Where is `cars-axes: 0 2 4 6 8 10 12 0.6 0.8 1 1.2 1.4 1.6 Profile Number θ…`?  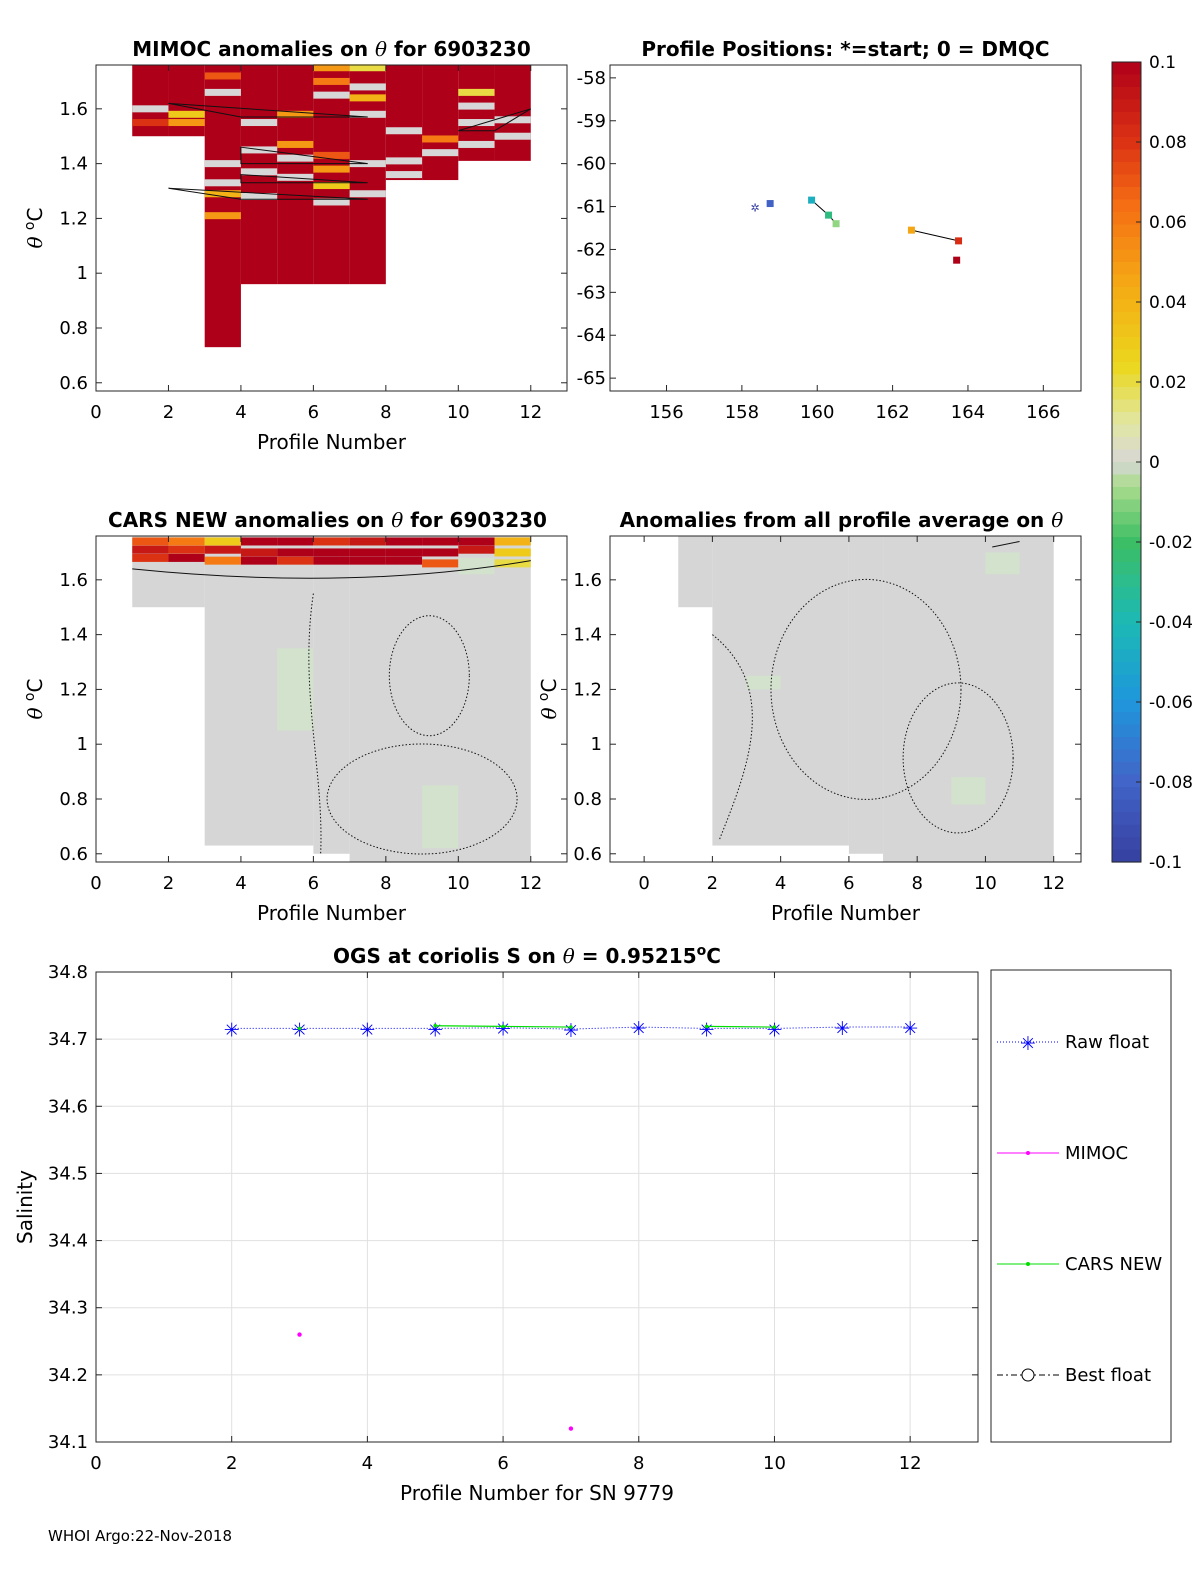 cars-axes: 0 2 4 6 8 10 12 0.6 0.8 1 1.2 1.4 1.6 Profile Number θ… is located at coordinates (295, 730).